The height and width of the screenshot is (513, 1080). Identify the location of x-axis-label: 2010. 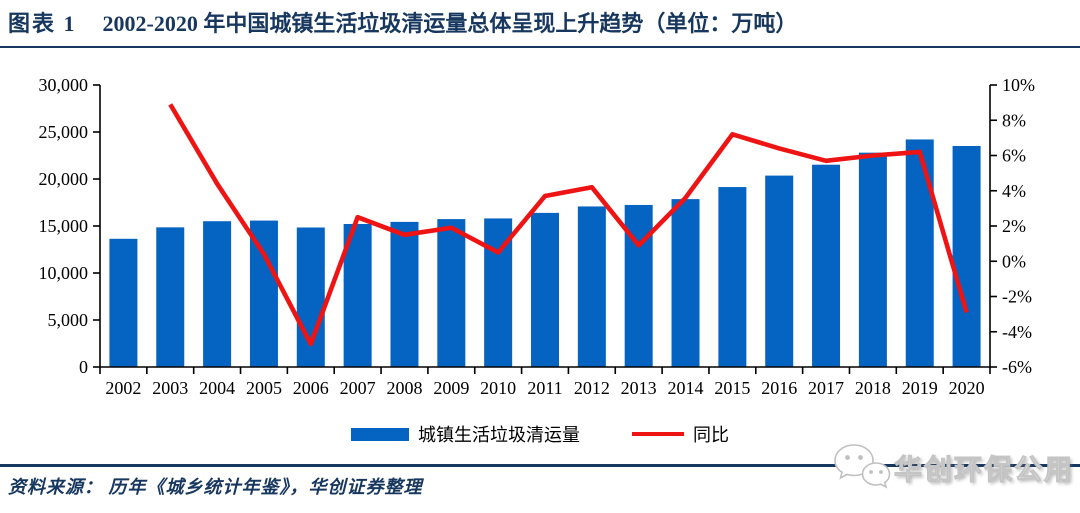
(498, 388).